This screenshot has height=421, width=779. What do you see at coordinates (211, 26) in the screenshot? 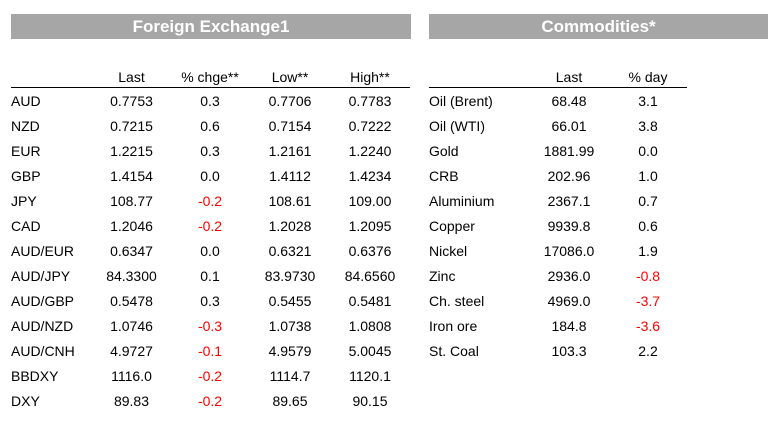
I see `fx-section-title: Foreign Exchange1` at bounding box center [211, 26].